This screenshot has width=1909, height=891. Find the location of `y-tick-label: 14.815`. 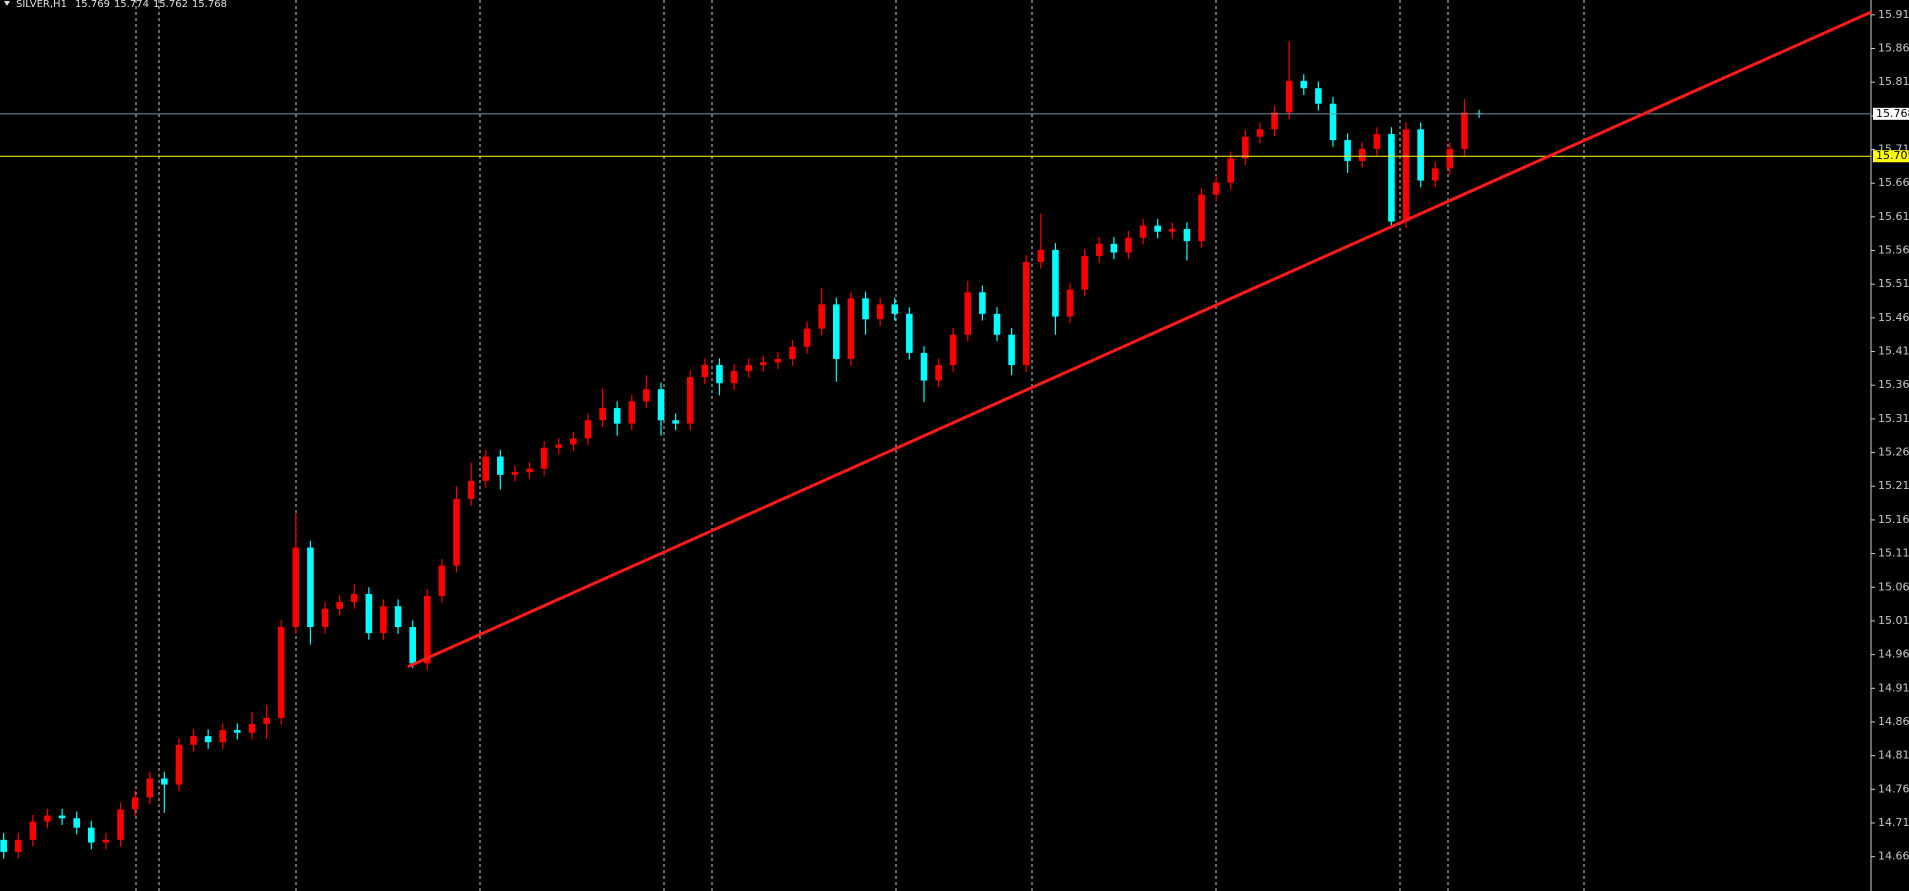

y-tick-label: 14.815 is located at coordinates (1893, 755).